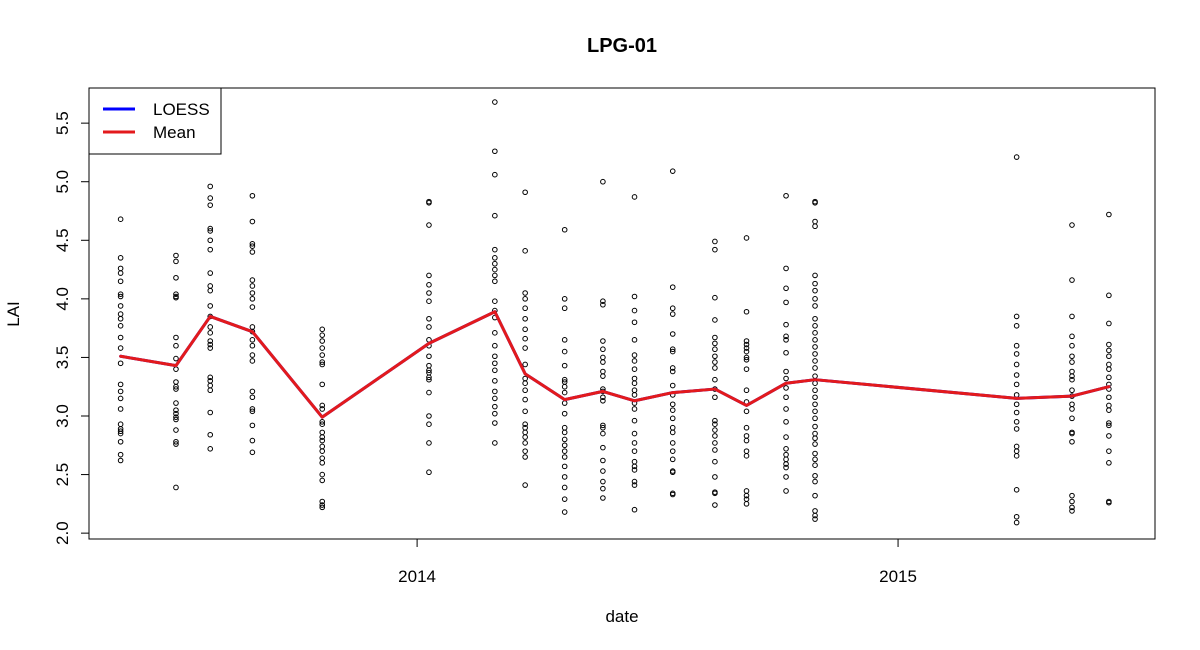 This screenshot has width=1200, height=650. I want to click on chart-title: LPG-01, so click(622, 46).